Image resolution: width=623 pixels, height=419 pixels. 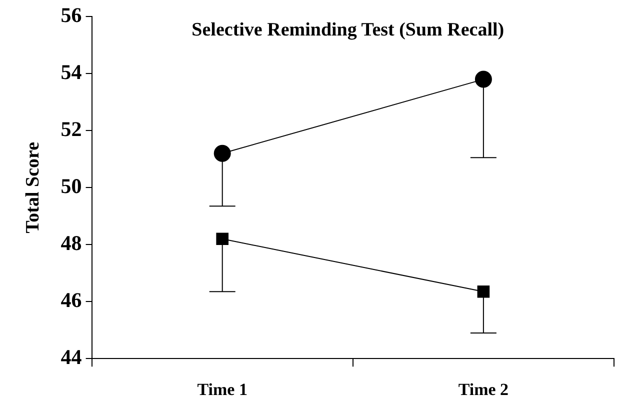 I want to click on y-tick-label: 56, so click(x=71, y=15).